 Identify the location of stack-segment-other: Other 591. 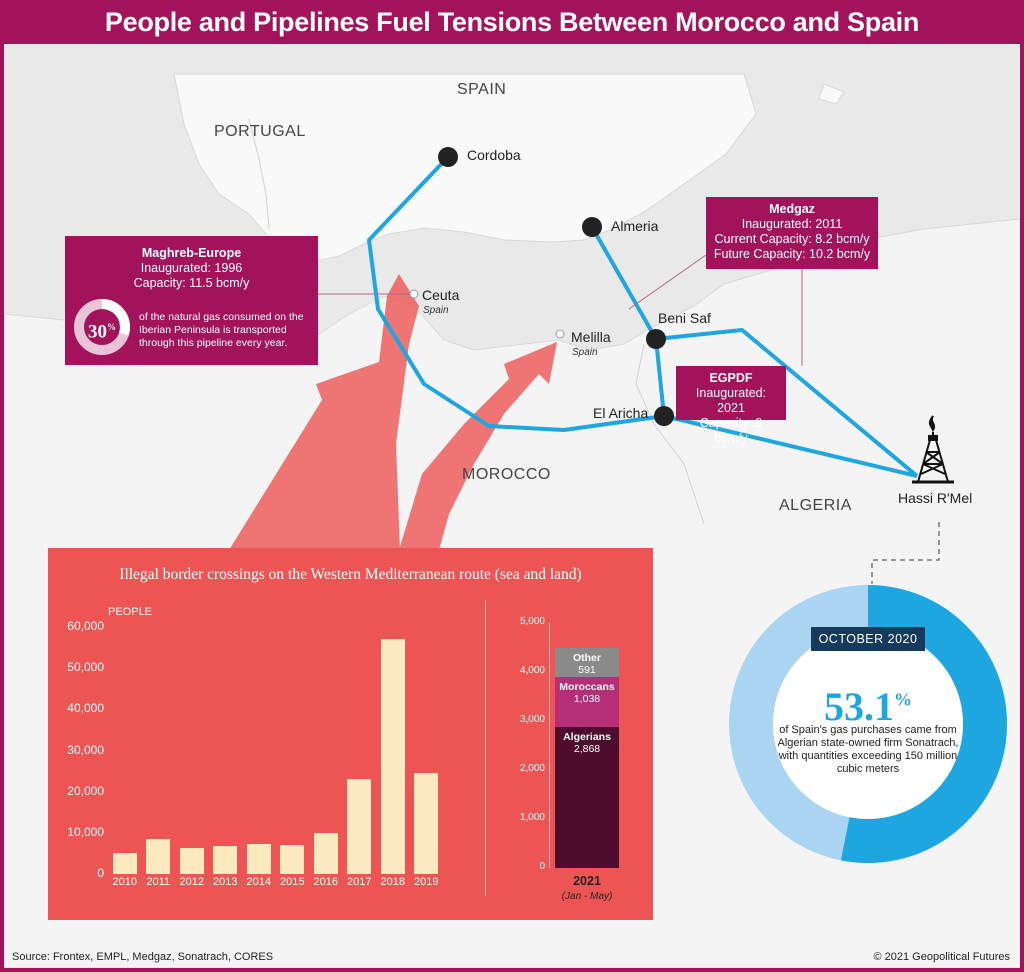
(587, 662).